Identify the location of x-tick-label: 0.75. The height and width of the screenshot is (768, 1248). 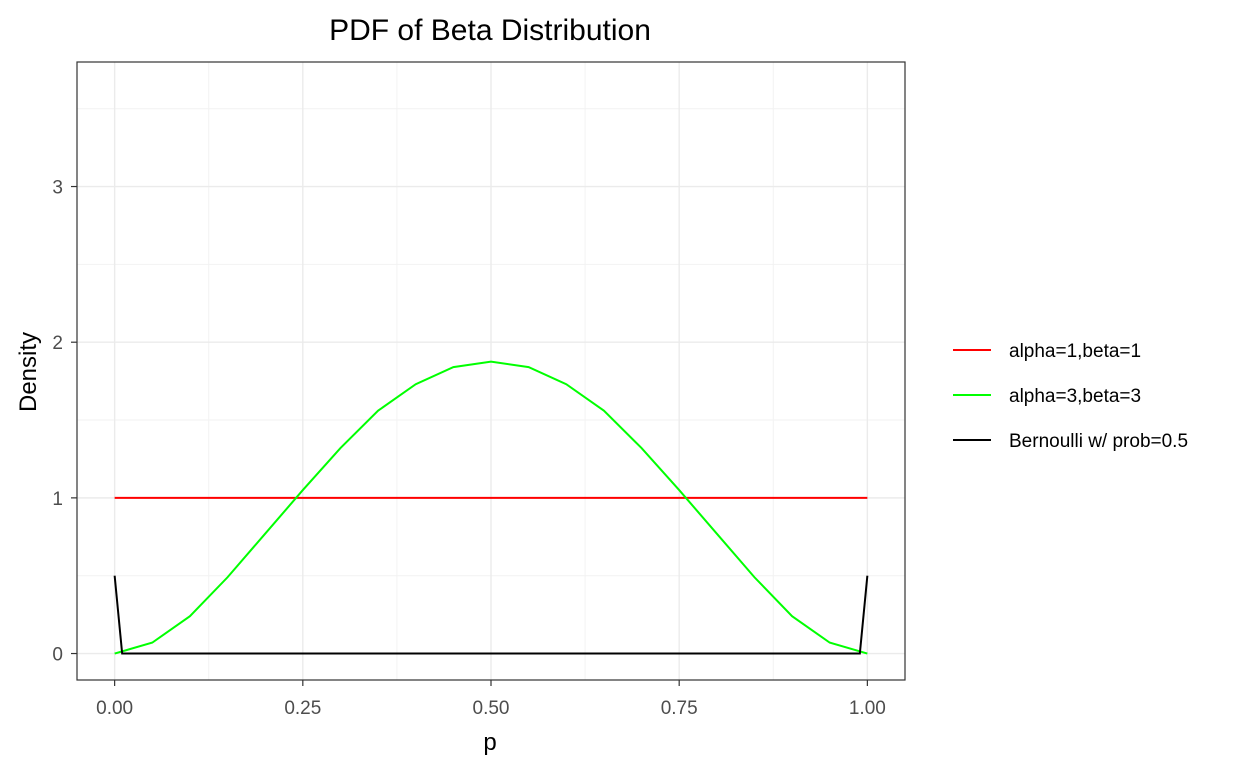
(679, 708).